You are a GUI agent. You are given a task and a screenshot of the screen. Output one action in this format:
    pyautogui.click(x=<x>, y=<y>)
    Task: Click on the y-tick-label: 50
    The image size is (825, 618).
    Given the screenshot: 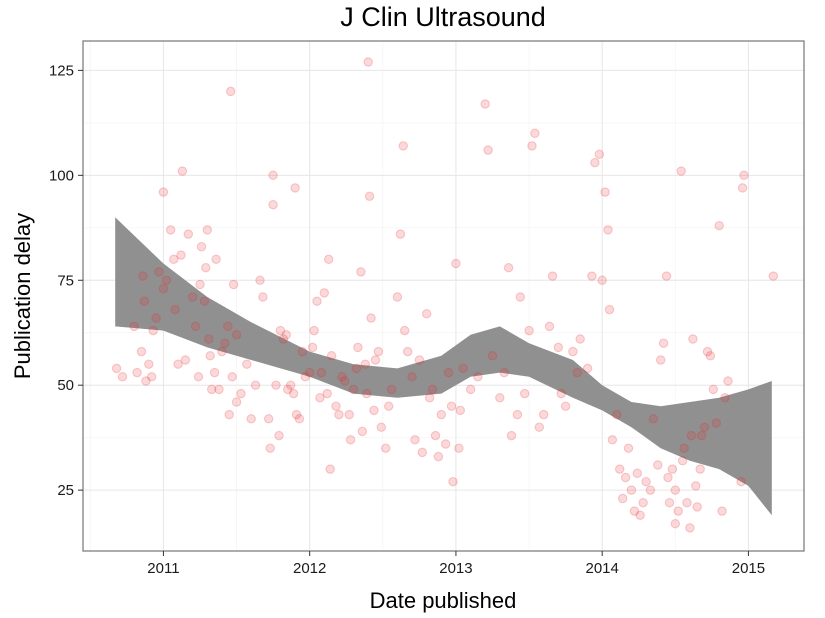 What is the action you would take?
    pyautogui.click(x=65, y=385)
    